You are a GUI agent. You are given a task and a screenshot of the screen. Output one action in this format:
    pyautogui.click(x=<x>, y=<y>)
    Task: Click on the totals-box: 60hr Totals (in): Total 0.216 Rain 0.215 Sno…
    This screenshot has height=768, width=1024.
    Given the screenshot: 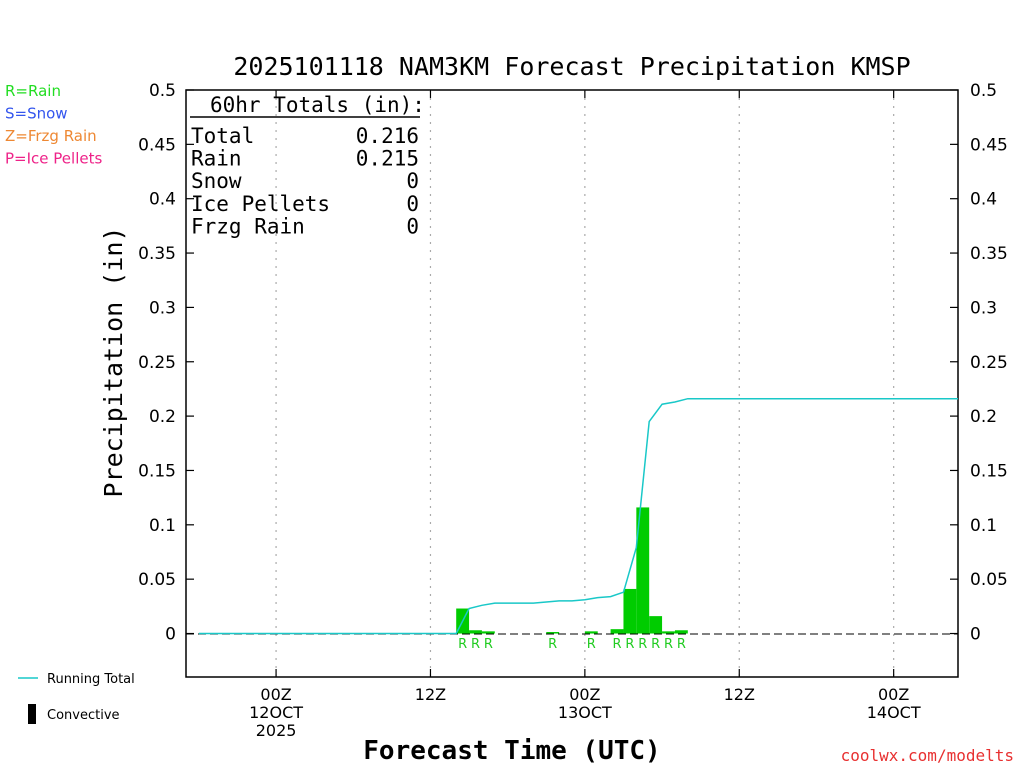 What is the action you would take?
    pyautogui.click(x=307, y=165)
    